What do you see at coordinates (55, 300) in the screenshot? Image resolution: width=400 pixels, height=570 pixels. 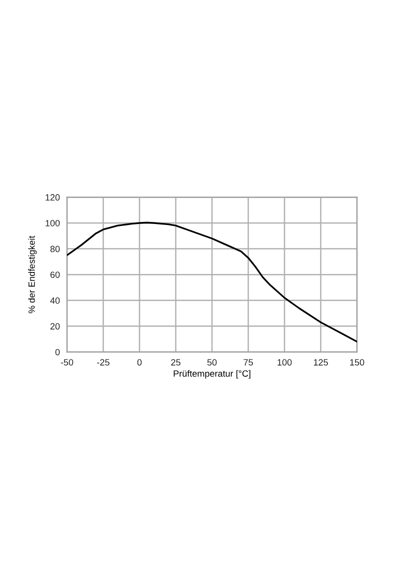 I see `y-tick-label: 40` at bounding box center [55, 300].